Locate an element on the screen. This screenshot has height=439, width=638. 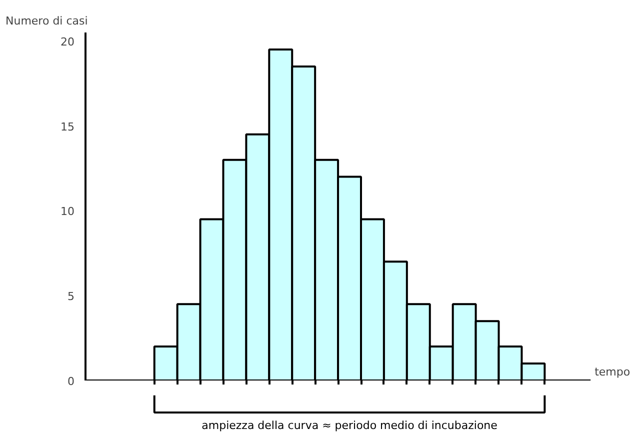
y-tick-label: 15 is located at coordinates (67, 127).